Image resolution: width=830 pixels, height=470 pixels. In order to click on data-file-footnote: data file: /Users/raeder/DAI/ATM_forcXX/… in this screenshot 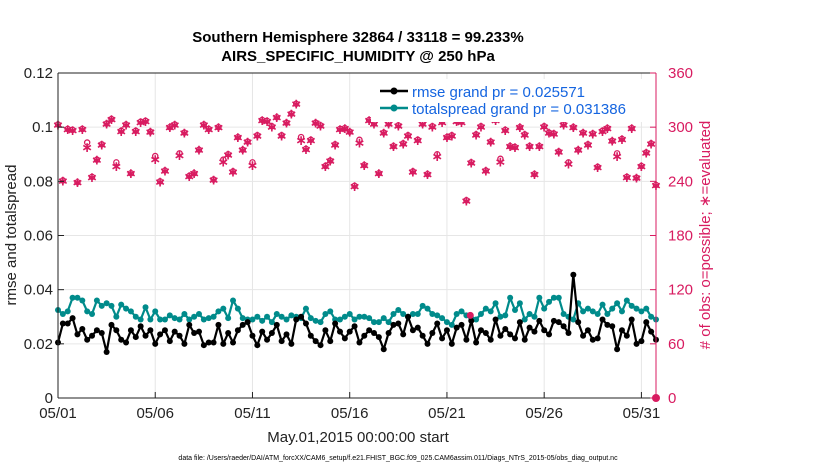, I will do `click(398, 458)`.